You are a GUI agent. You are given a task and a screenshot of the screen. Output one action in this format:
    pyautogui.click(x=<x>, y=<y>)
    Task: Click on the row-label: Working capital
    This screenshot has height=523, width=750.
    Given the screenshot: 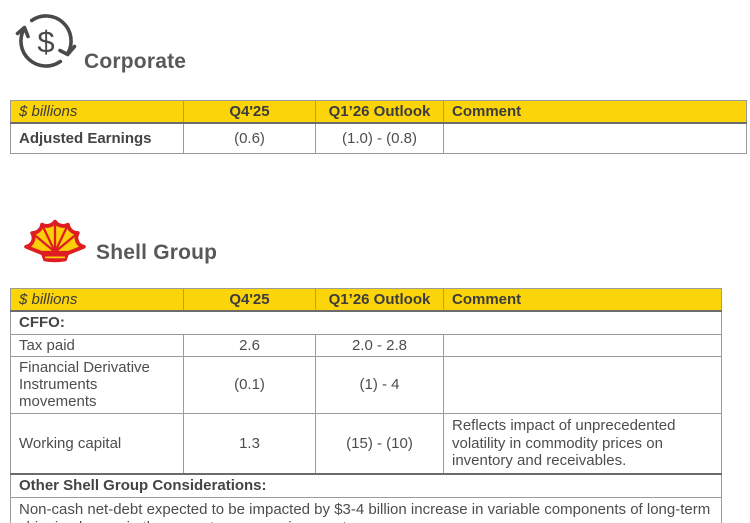 What is the action you would take?
    pyautogui.click(x=97, y=443)
    